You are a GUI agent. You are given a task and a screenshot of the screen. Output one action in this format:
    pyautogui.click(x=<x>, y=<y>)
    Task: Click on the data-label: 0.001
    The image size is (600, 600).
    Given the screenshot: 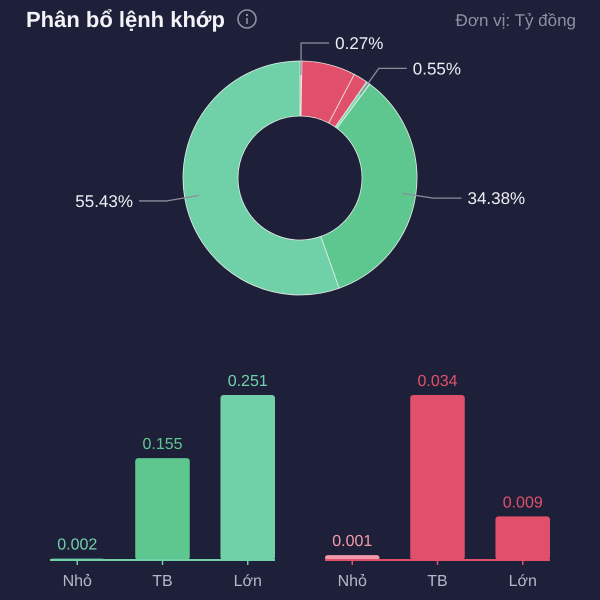 What is the action you would take?
    pyautogui.click(x=352, y=541)
    